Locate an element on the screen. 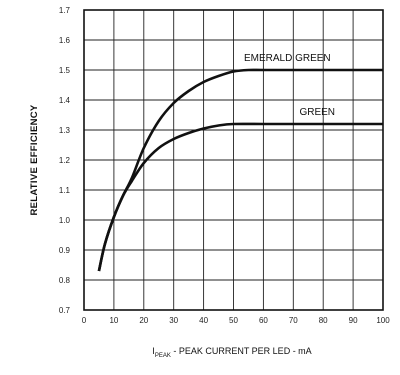 This screenshot has height=375, width=400. y-tick-label: 0.7 is located at coordinates (65, 310).